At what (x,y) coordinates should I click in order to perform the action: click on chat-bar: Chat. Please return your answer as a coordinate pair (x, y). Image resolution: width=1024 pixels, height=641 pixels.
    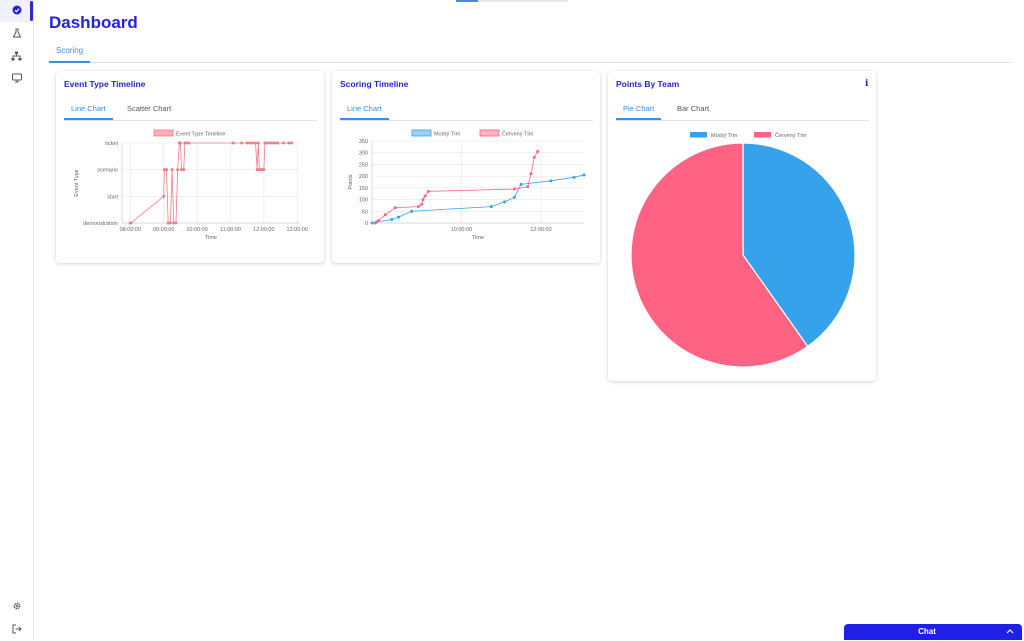
    Looking at the image, I should click on (933, 632).